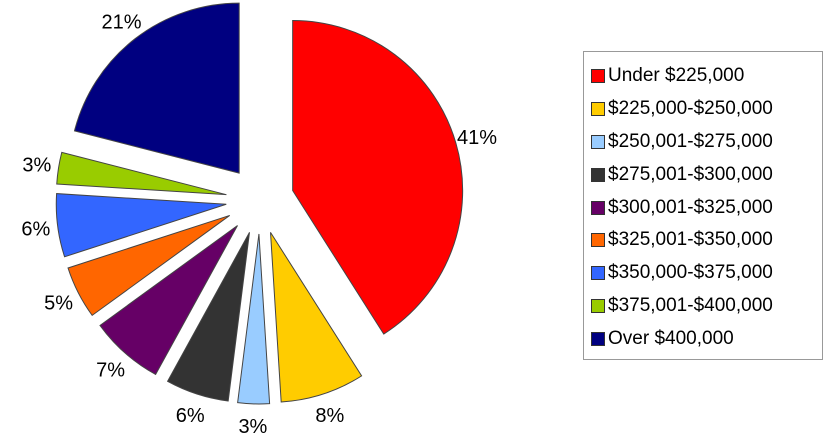 The width and height of the screenshot is (827, 444). I want to click on legend-label: $225,000-$250,000, so click(690, 109).